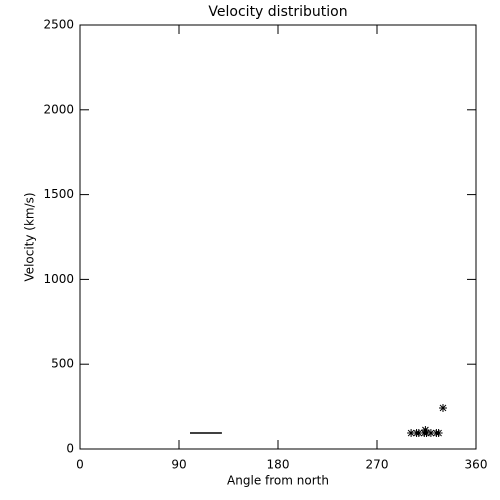  I want to click on y-axis-label: Velocity (km/s), so click(30, 236).